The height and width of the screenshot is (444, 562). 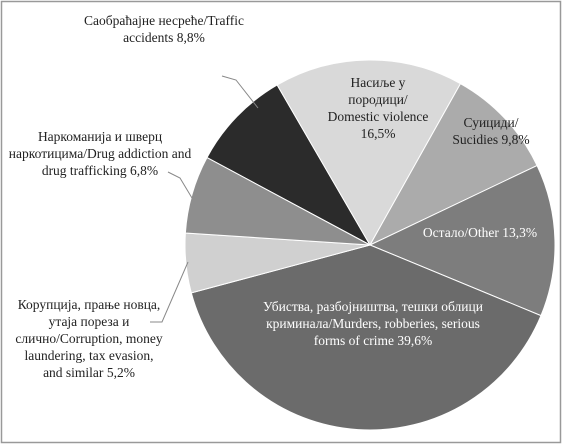 I want to click on category-label: Остало/Other, so click(x=460, y=232).